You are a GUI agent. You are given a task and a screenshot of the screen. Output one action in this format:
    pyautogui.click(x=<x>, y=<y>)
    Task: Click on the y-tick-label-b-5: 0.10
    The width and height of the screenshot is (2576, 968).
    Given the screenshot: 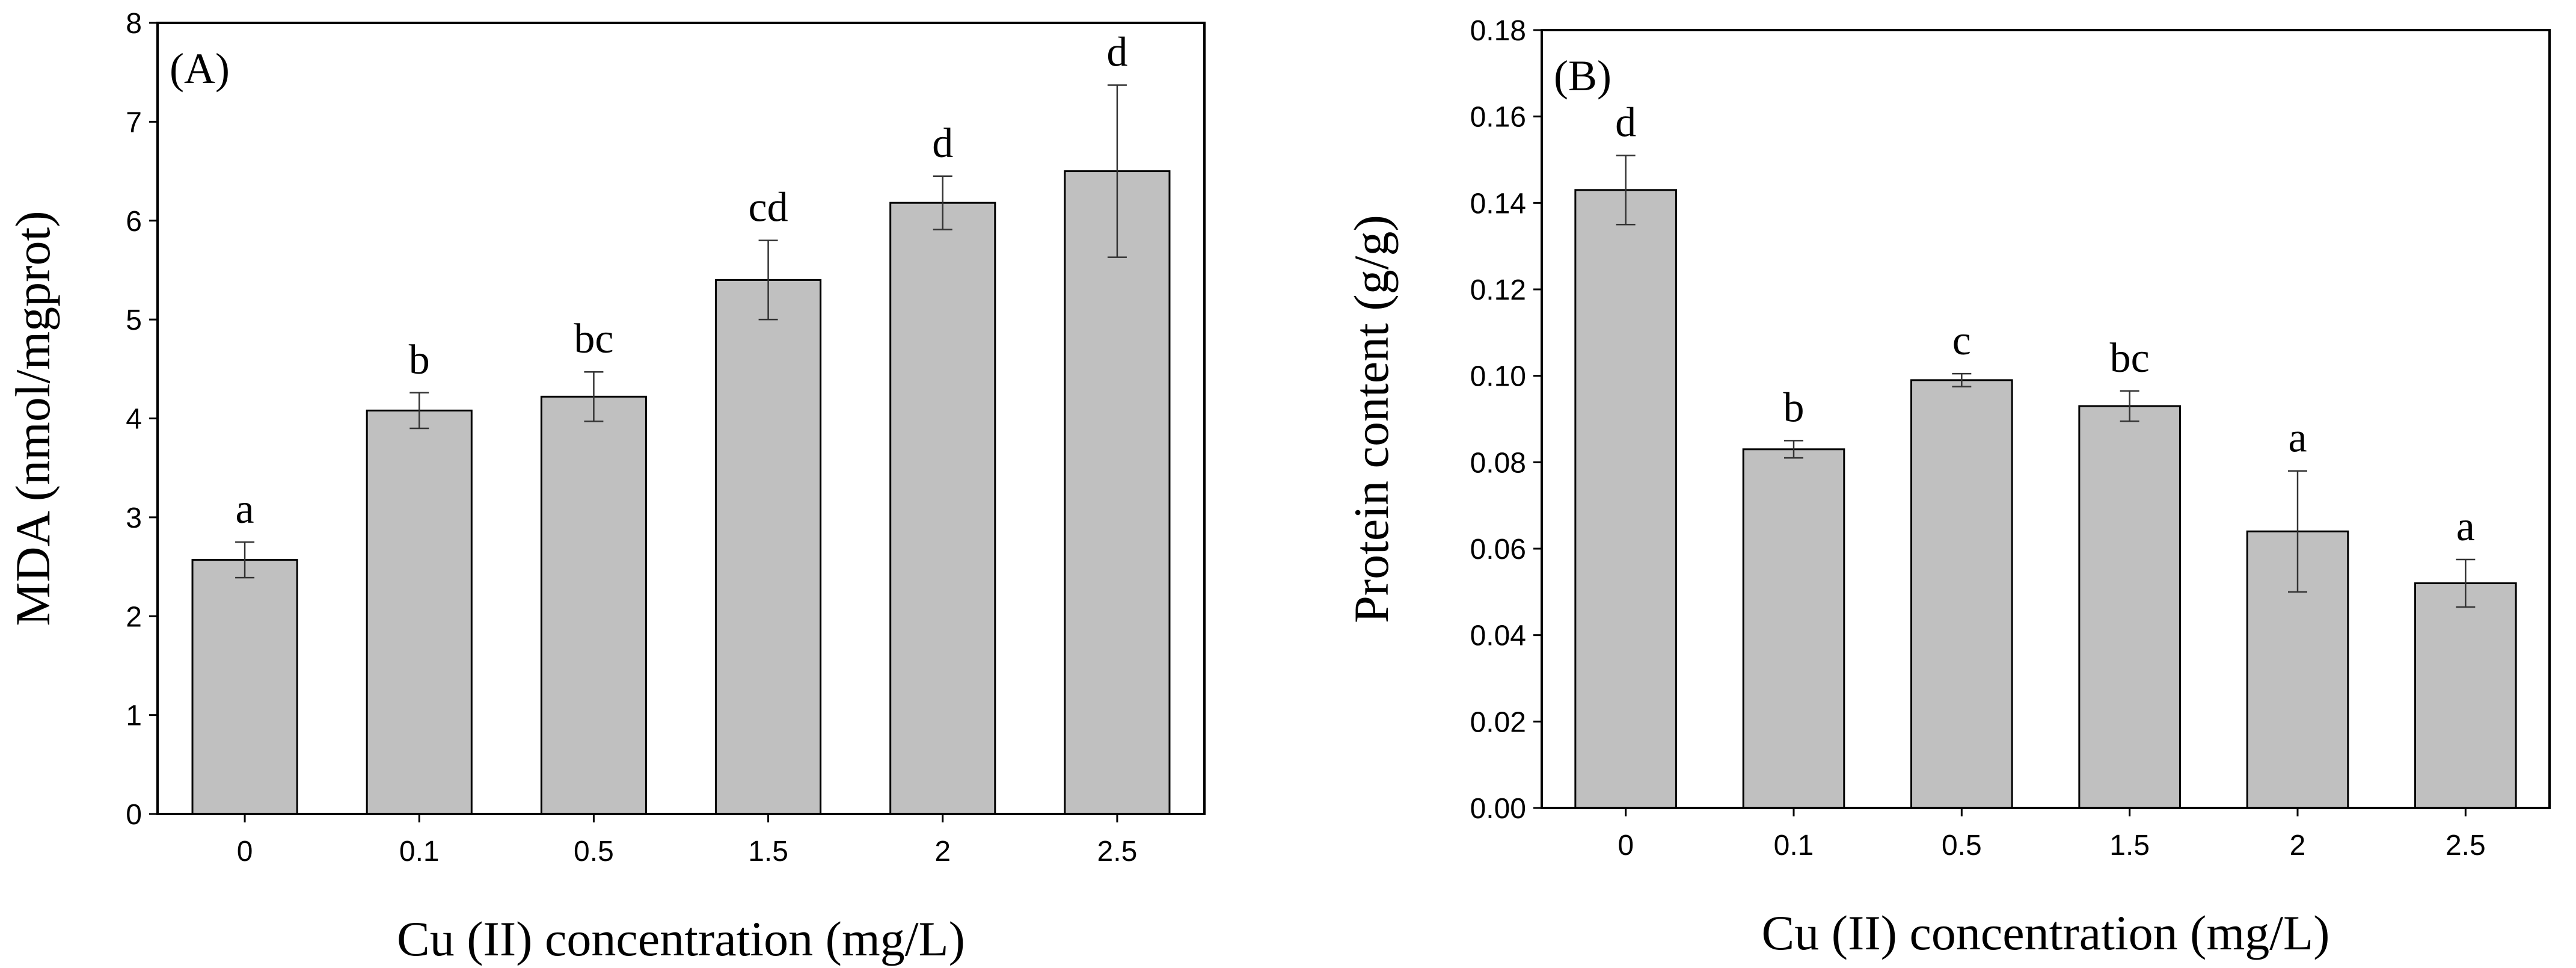 What is the action you would take?
    pyautogui.click(x=1498, y=377)
    